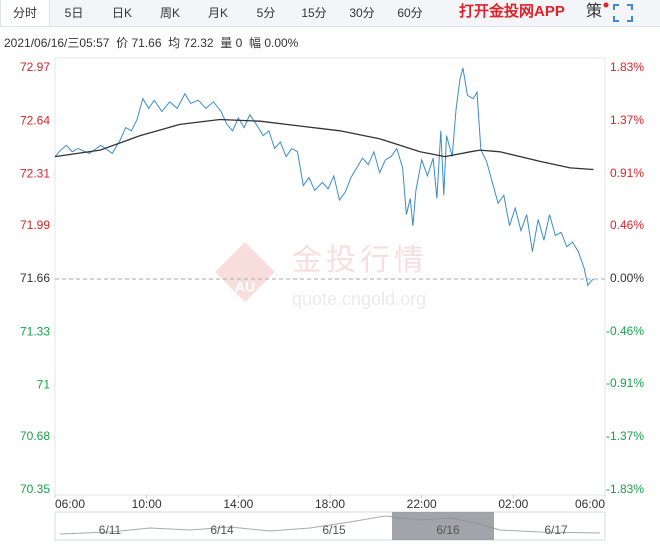 The height and width of the screenshot is (544, 660). What do you see at coordinates (410, 13) in the screenshot?
I see `tab: 60分` at bounding box center [410, 13].